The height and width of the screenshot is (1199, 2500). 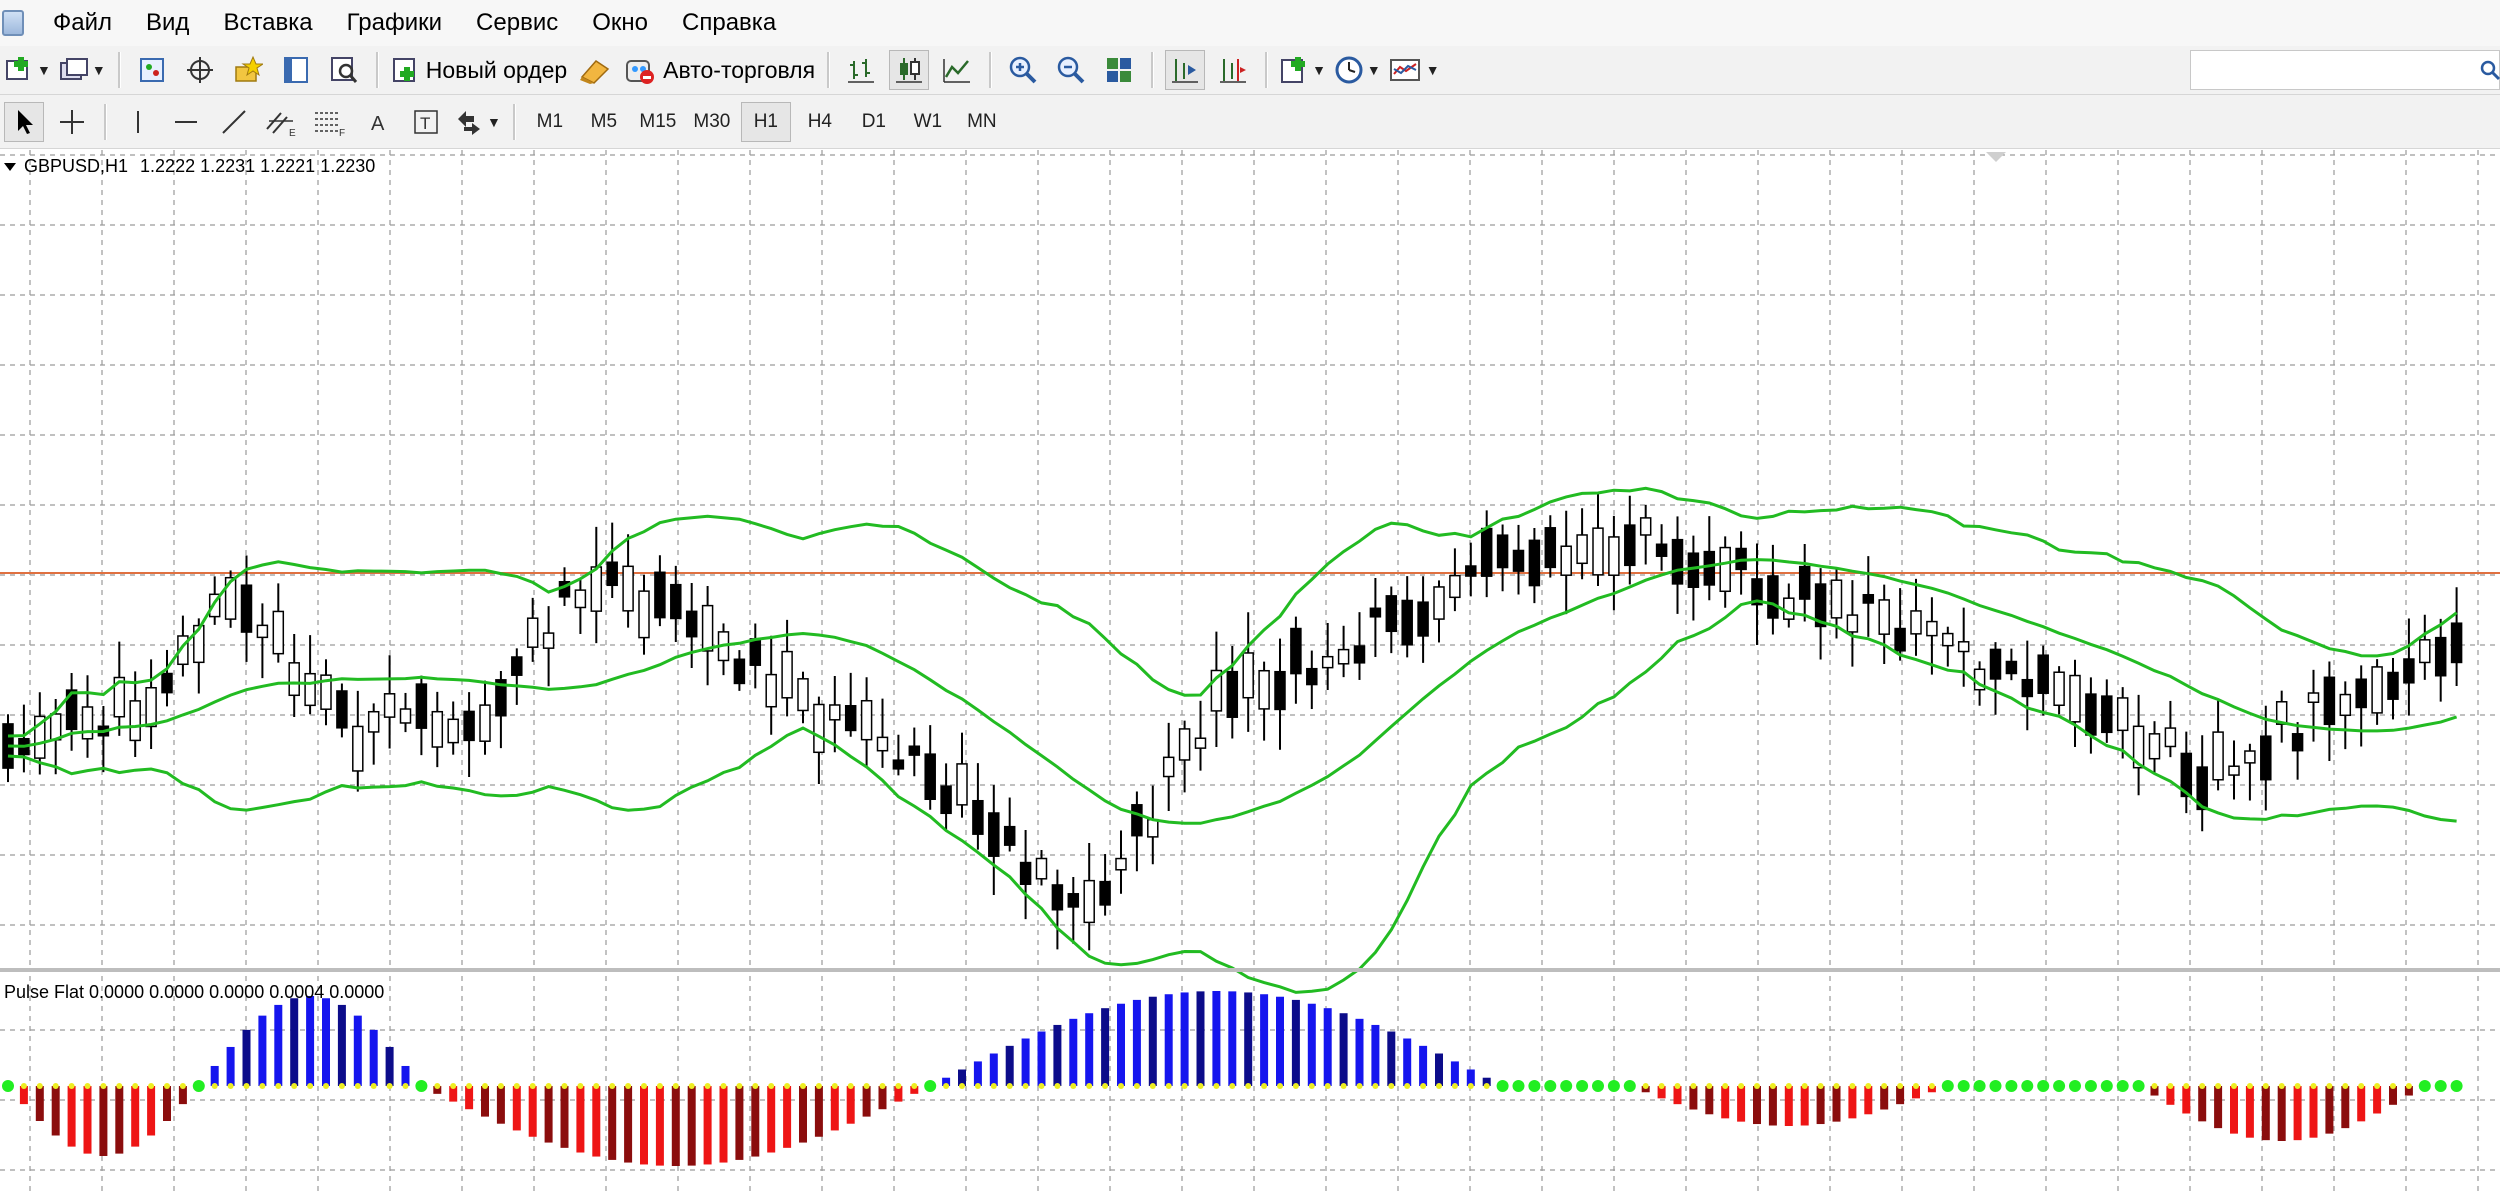 What do you see at coordinates (1185, 70) in the screenshot?
I see `chart-shift-button` at bounding box center [1185, 70].